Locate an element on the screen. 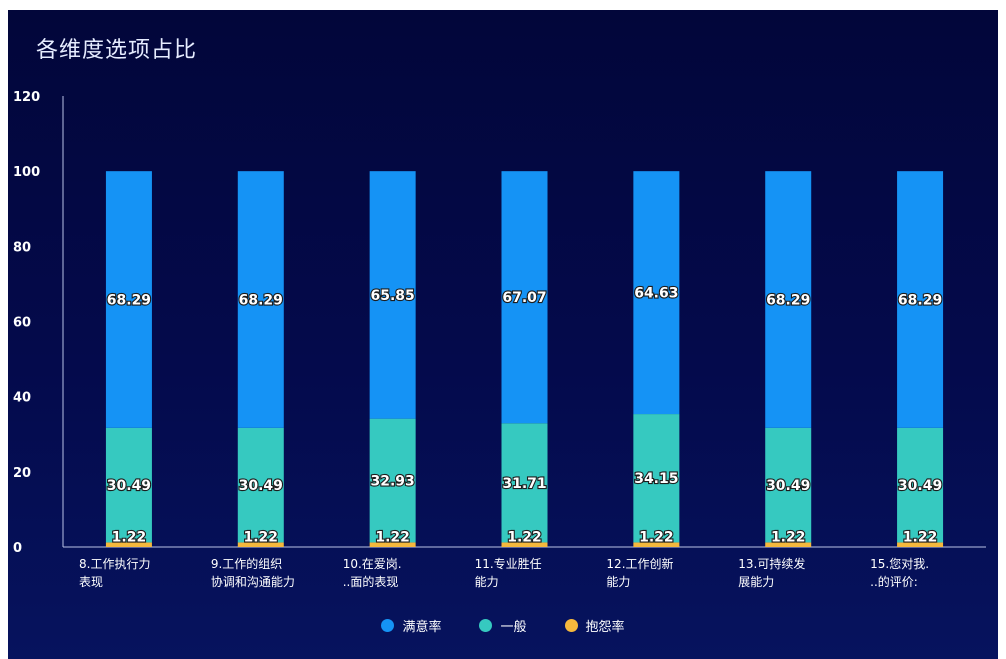  x-tick-label: 协调和沟通能力 is located at coordinates (253, 581).